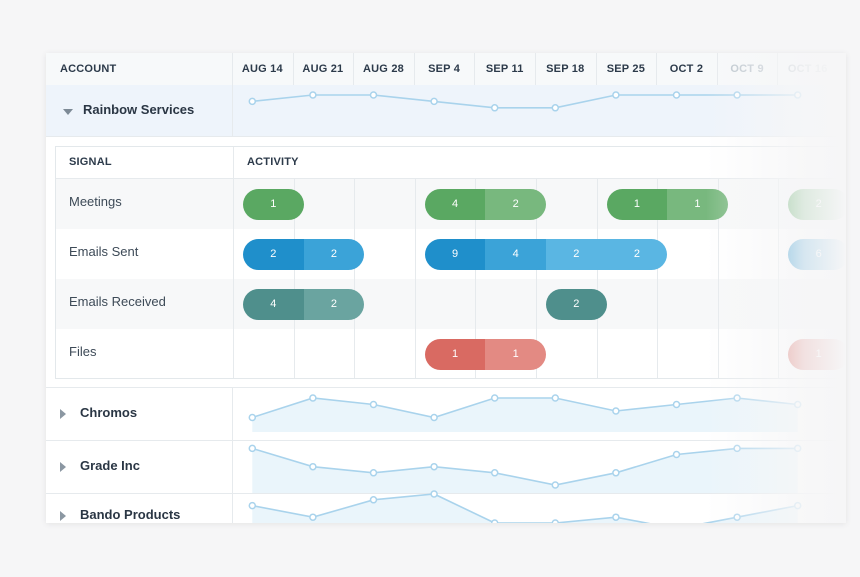  What do you see at coordinates (455, 254) in the screenshot?
I see `activity-count: 9` at bounding box center [455, 254].